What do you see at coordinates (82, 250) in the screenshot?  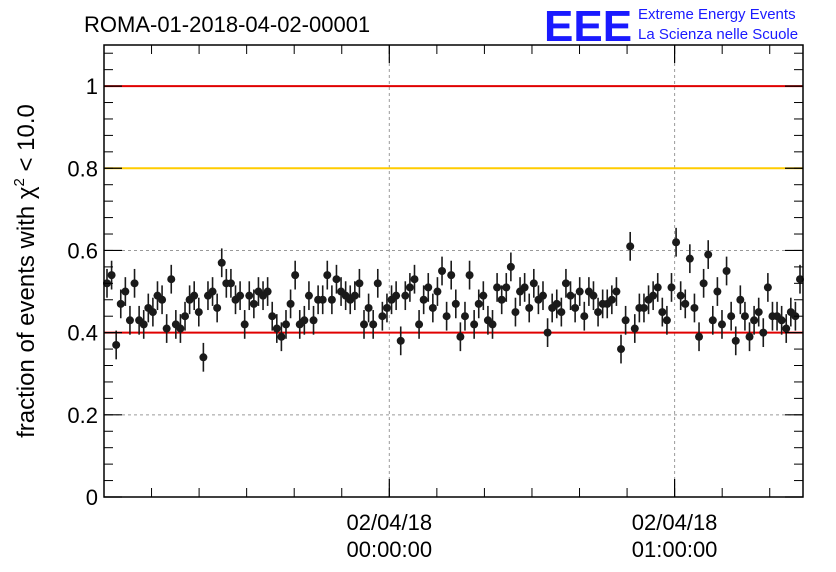 I see `y-tick-label: 0.6` at bounding box center [82, 250].